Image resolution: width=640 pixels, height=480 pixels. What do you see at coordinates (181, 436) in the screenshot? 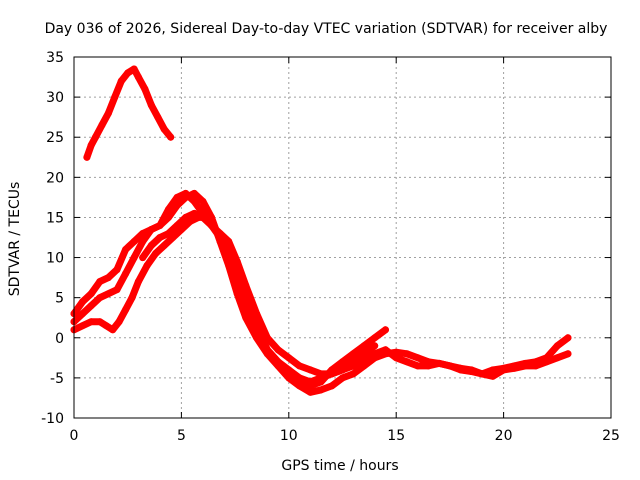
I see `x-tick-label: 5` at bounding box center [181, 436].